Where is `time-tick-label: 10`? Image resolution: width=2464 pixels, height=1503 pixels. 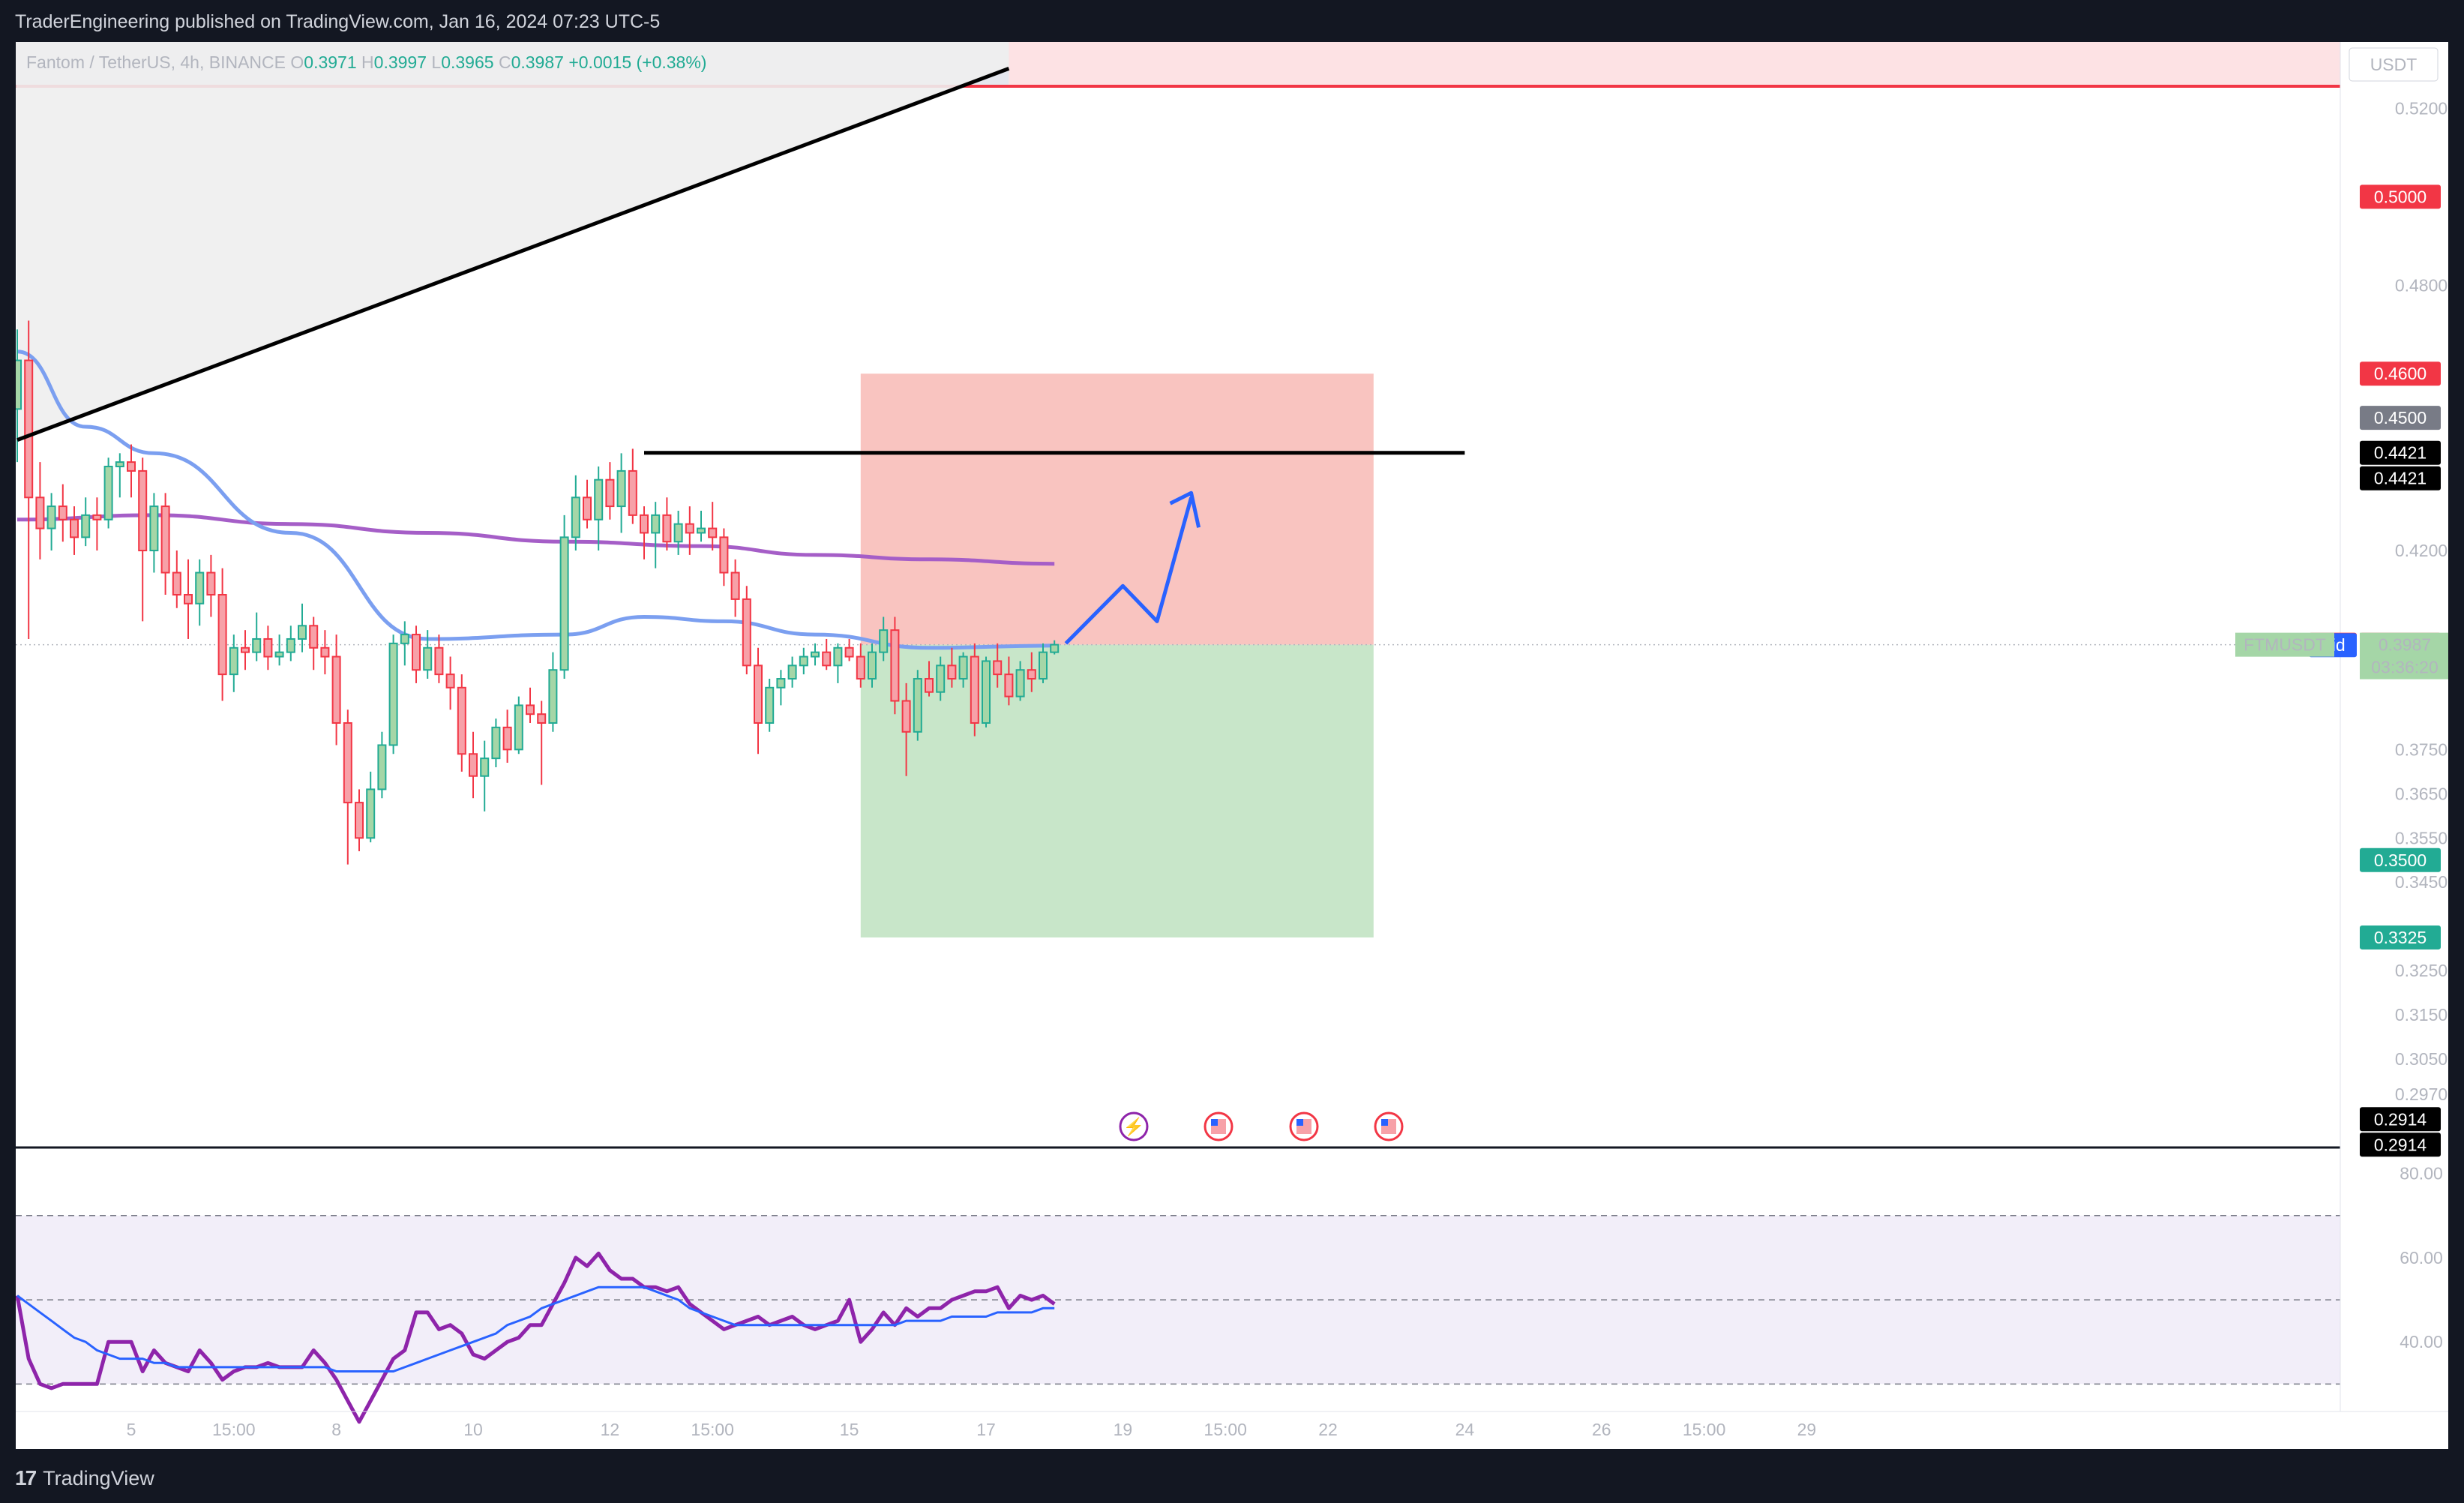
time-tick-label: 10 is located at coordinates (473, 1429).